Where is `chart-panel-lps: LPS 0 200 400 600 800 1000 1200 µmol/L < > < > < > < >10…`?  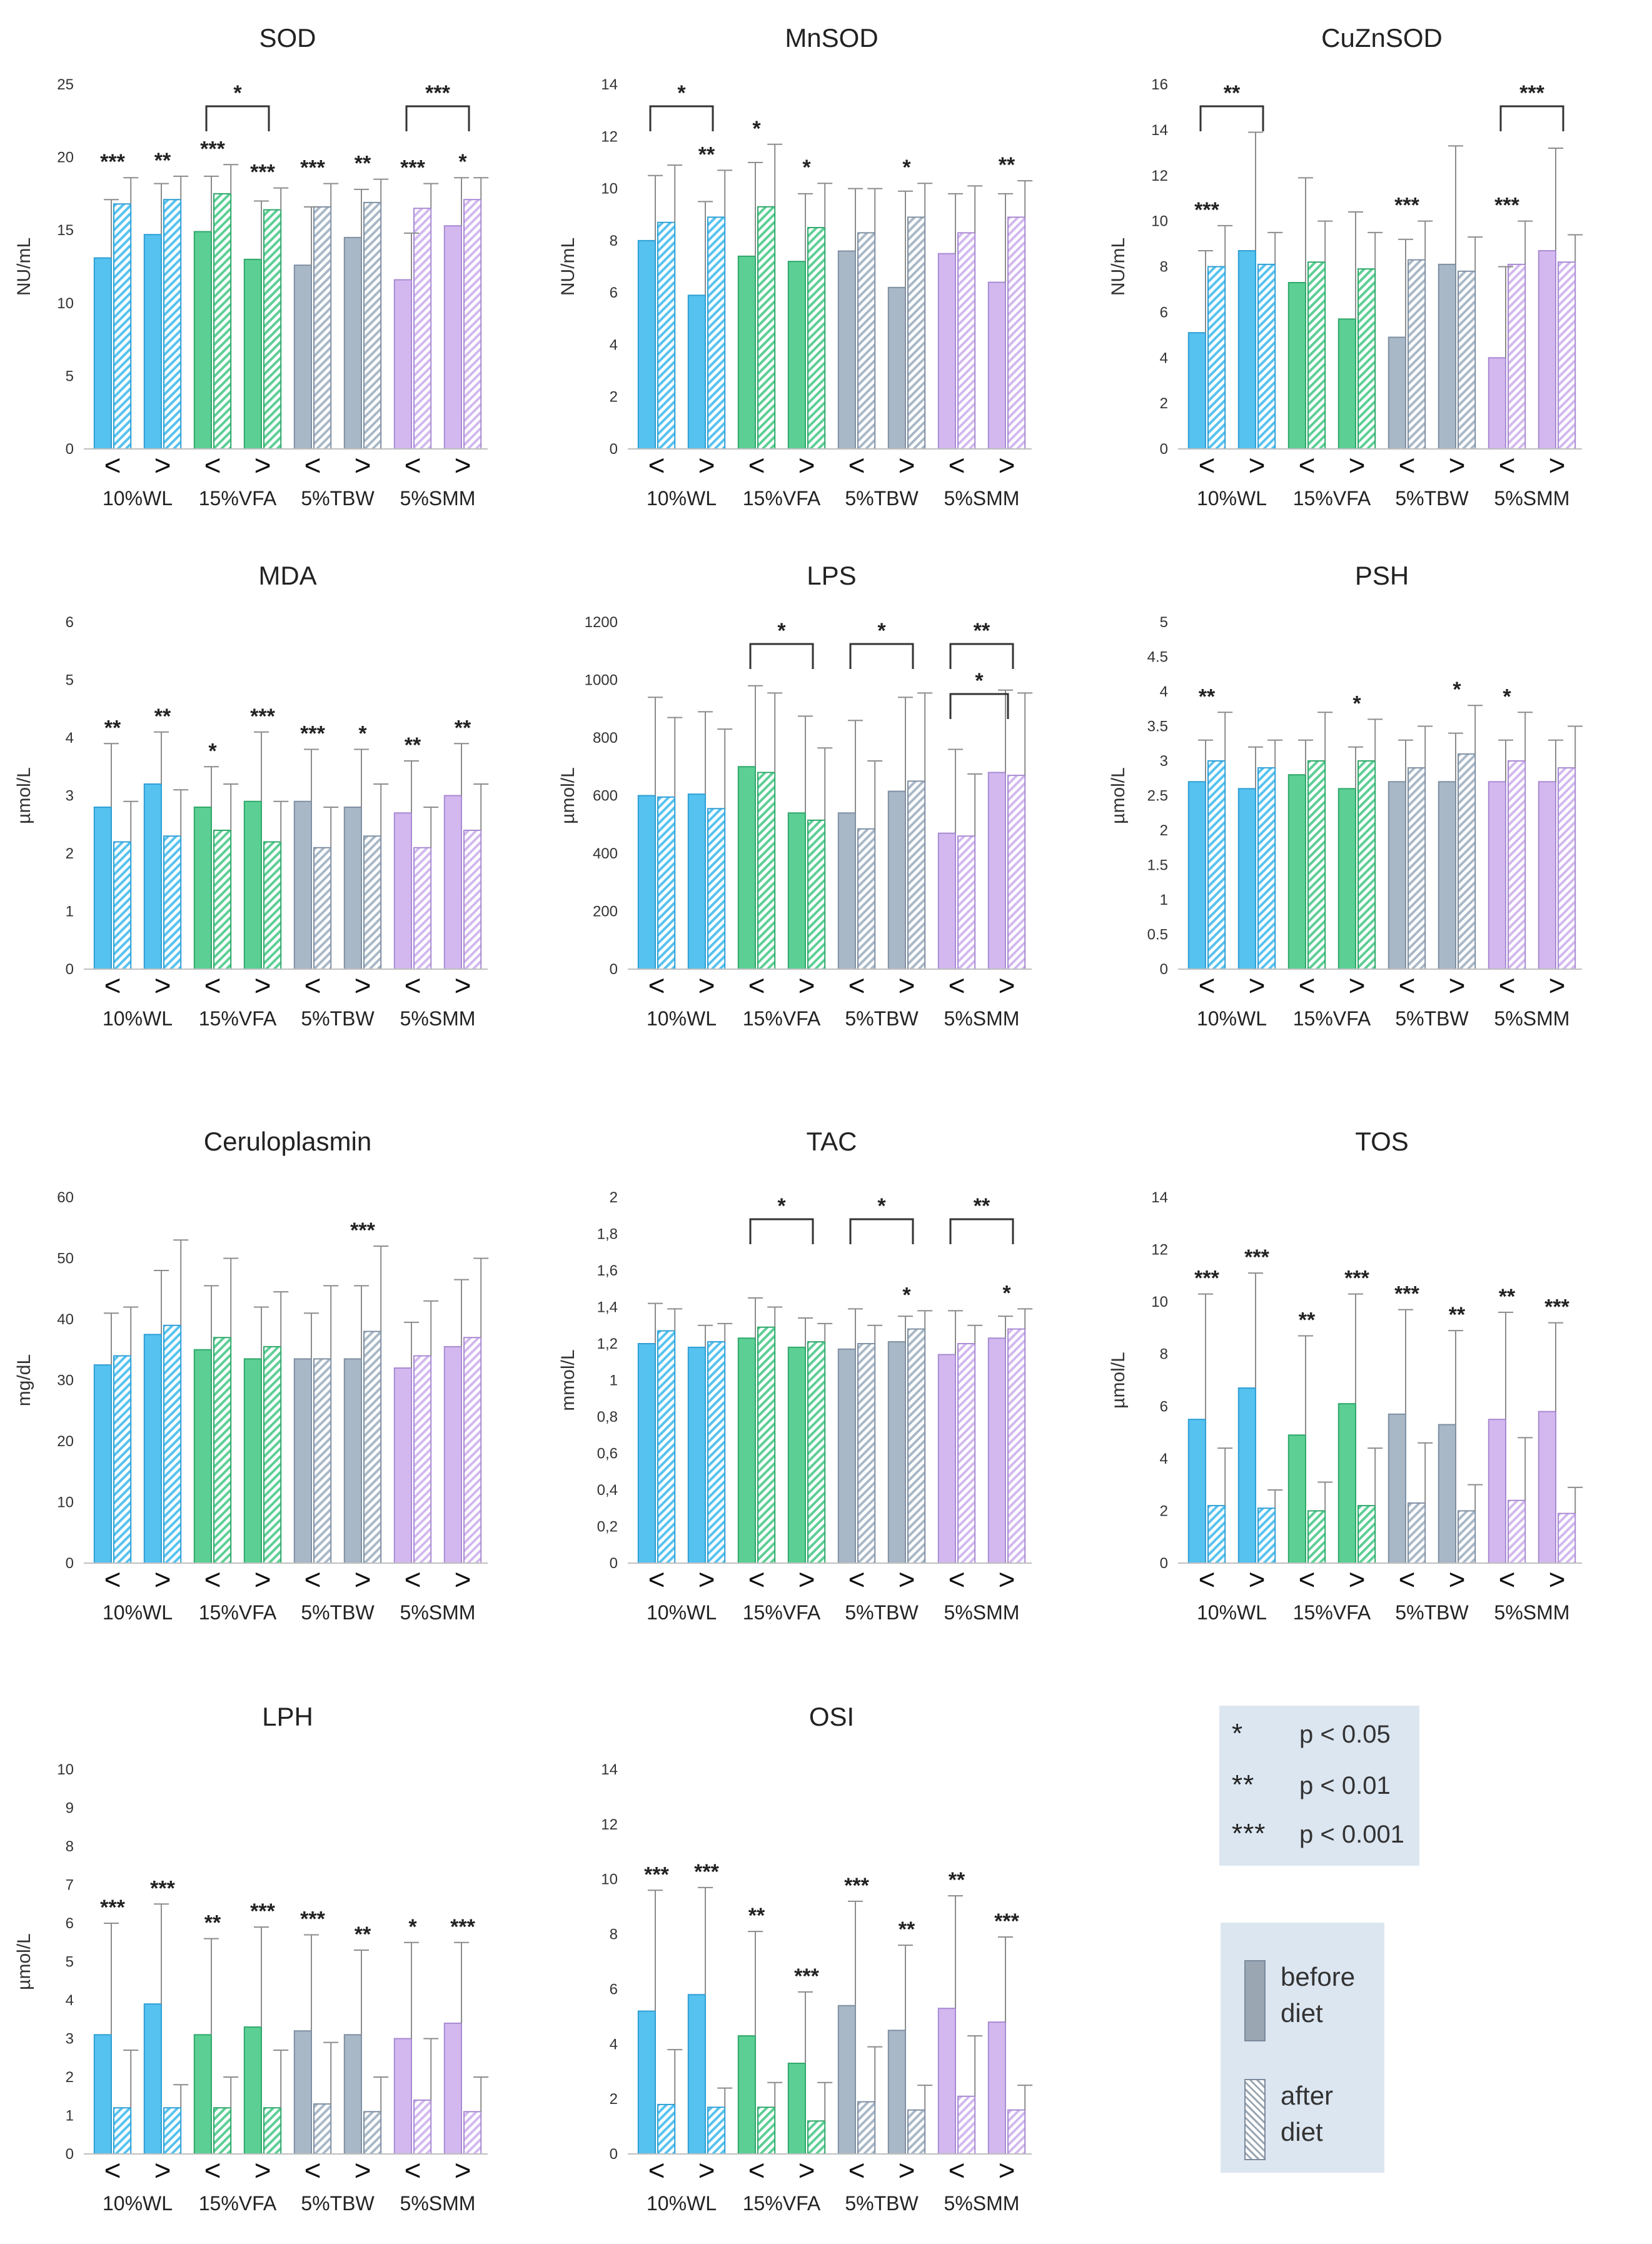
chart-panel-lps: LPS 0 200 400 600 800 1000 1200 µmol/L < > < > < > < >10… is located at coordinates (795, 796).